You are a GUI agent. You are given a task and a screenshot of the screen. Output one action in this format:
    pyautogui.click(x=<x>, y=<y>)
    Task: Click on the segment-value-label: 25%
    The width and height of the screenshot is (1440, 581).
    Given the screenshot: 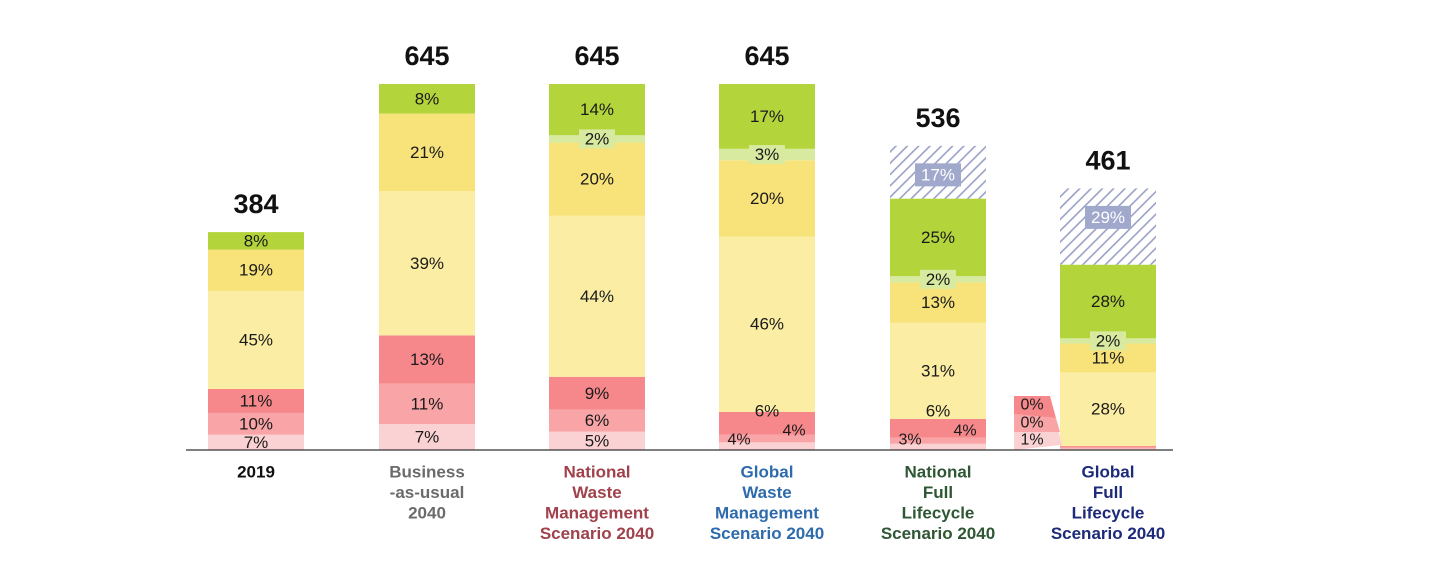 What is the action you would take?
    pyautogui.click(x=938, y=237)
    